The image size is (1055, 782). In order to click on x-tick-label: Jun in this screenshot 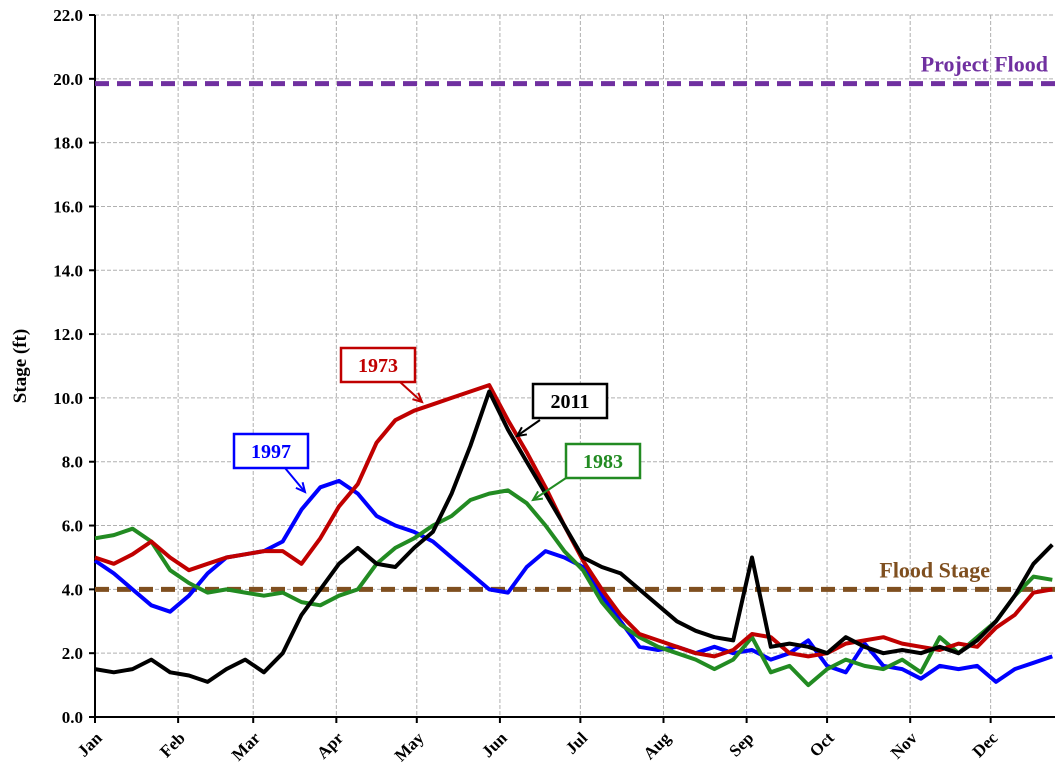, I will do `click(494, 744)`.